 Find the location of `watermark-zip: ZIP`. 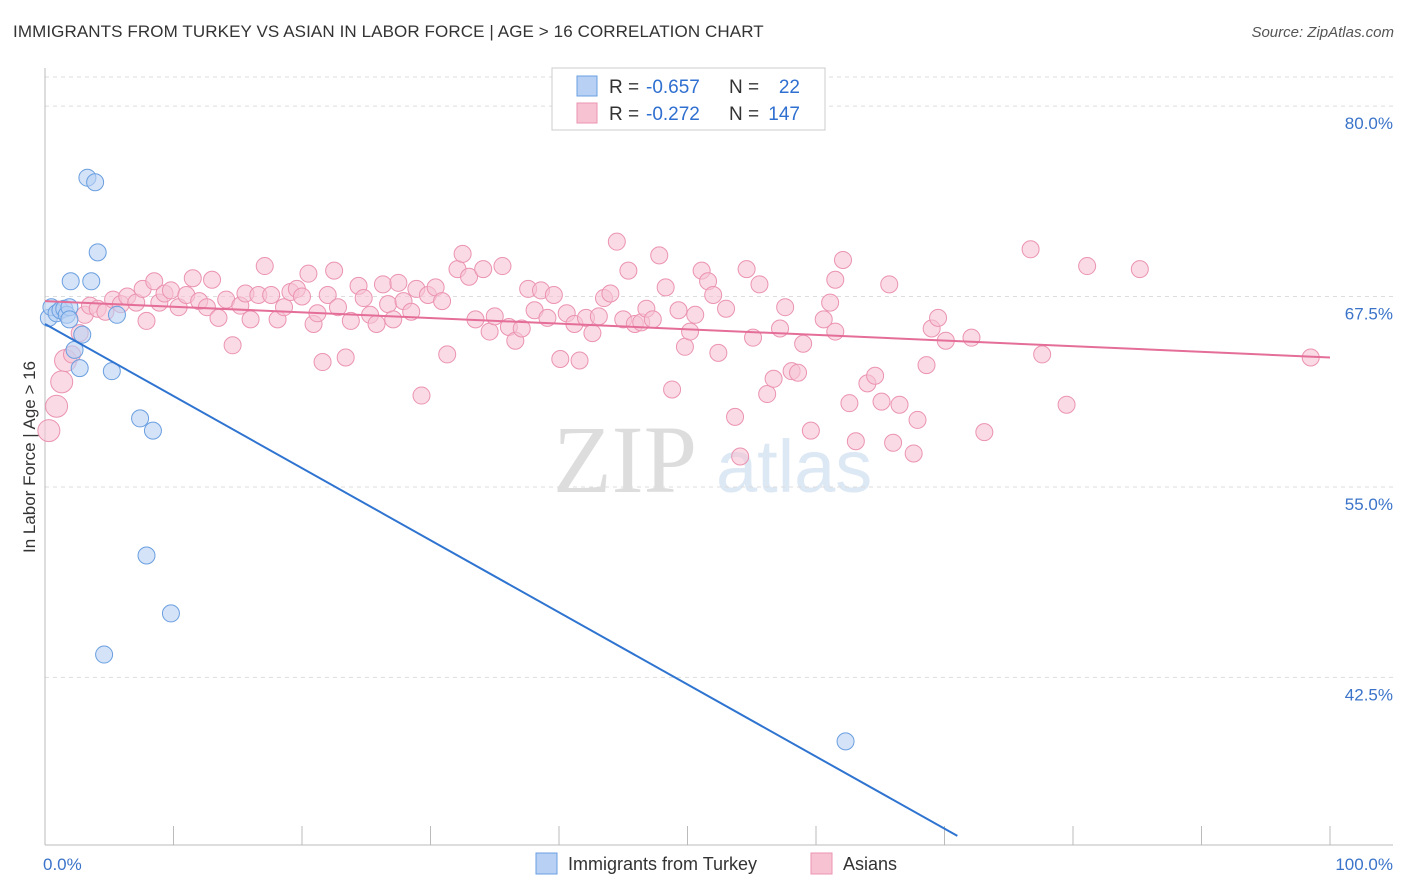

watermark-zip: ZIP is located at coordinates (625, 459).